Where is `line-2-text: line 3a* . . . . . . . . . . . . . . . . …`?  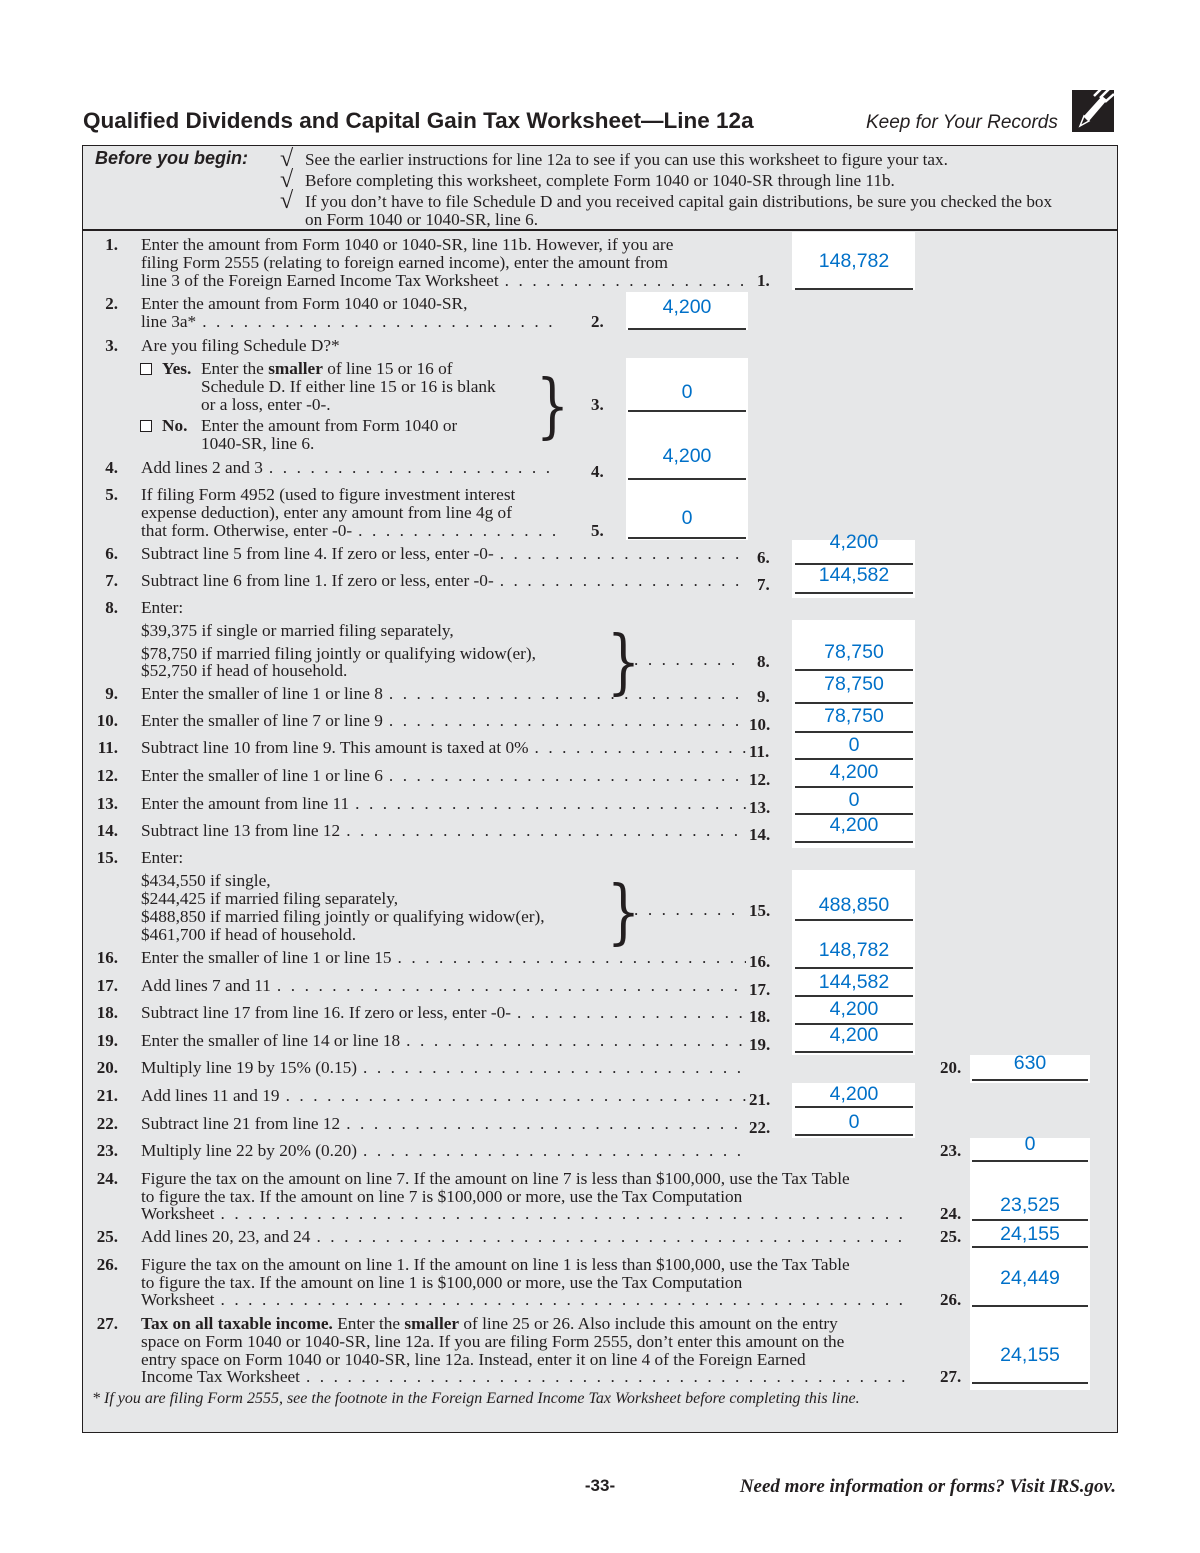
line-2-text: line 3a* . . . . . . . . . . . . . . . . … is located at coordinates (349, 322).